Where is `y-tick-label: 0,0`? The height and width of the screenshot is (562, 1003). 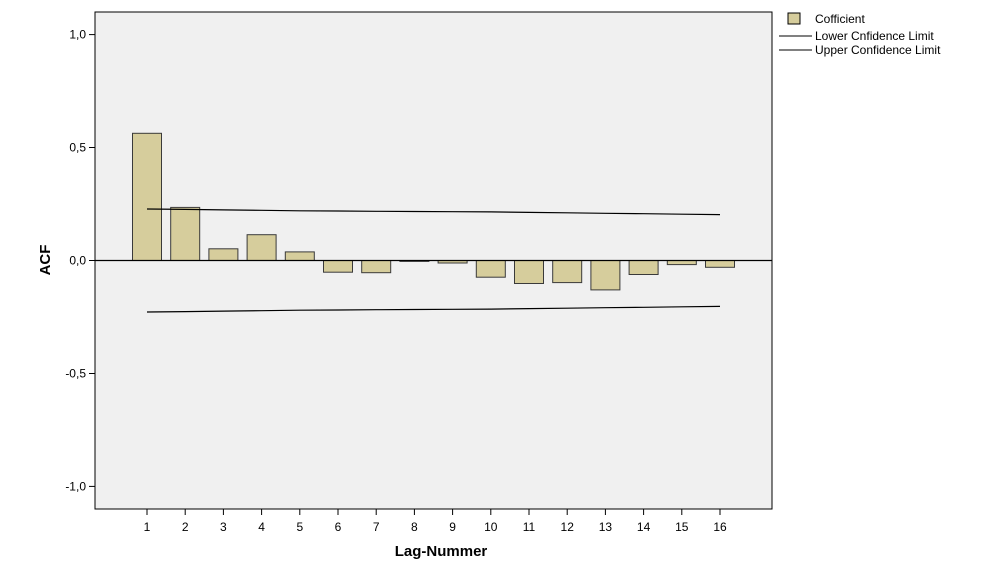
y-tick-label: 0,0 is located at coordinates (77, 261).